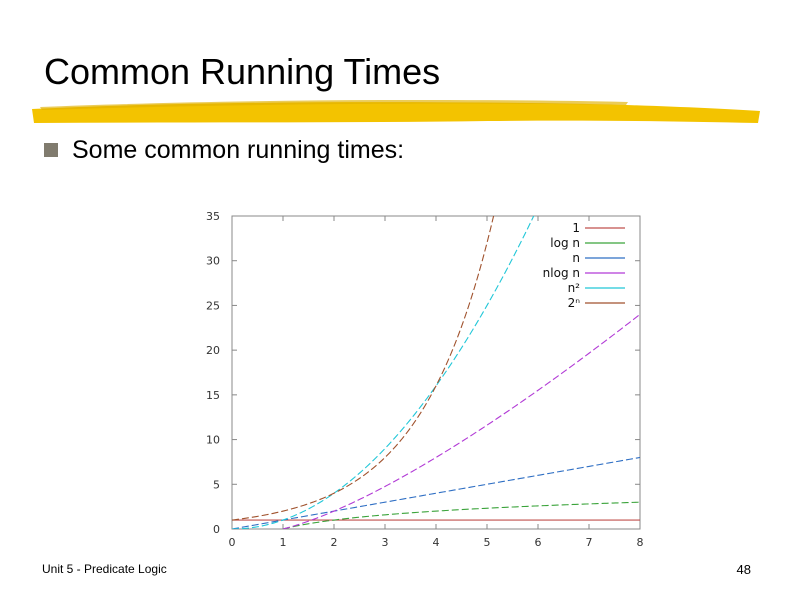 The image size is (794, 595). I want to click on y-tick-label: 30, so click(213, 261).